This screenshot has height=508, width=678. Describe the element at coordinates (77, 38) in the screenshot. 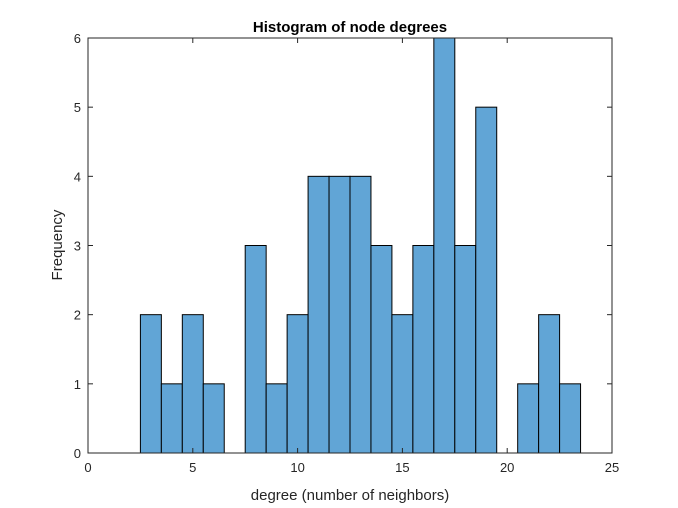

I see `y-tick-label: 6` at that location.